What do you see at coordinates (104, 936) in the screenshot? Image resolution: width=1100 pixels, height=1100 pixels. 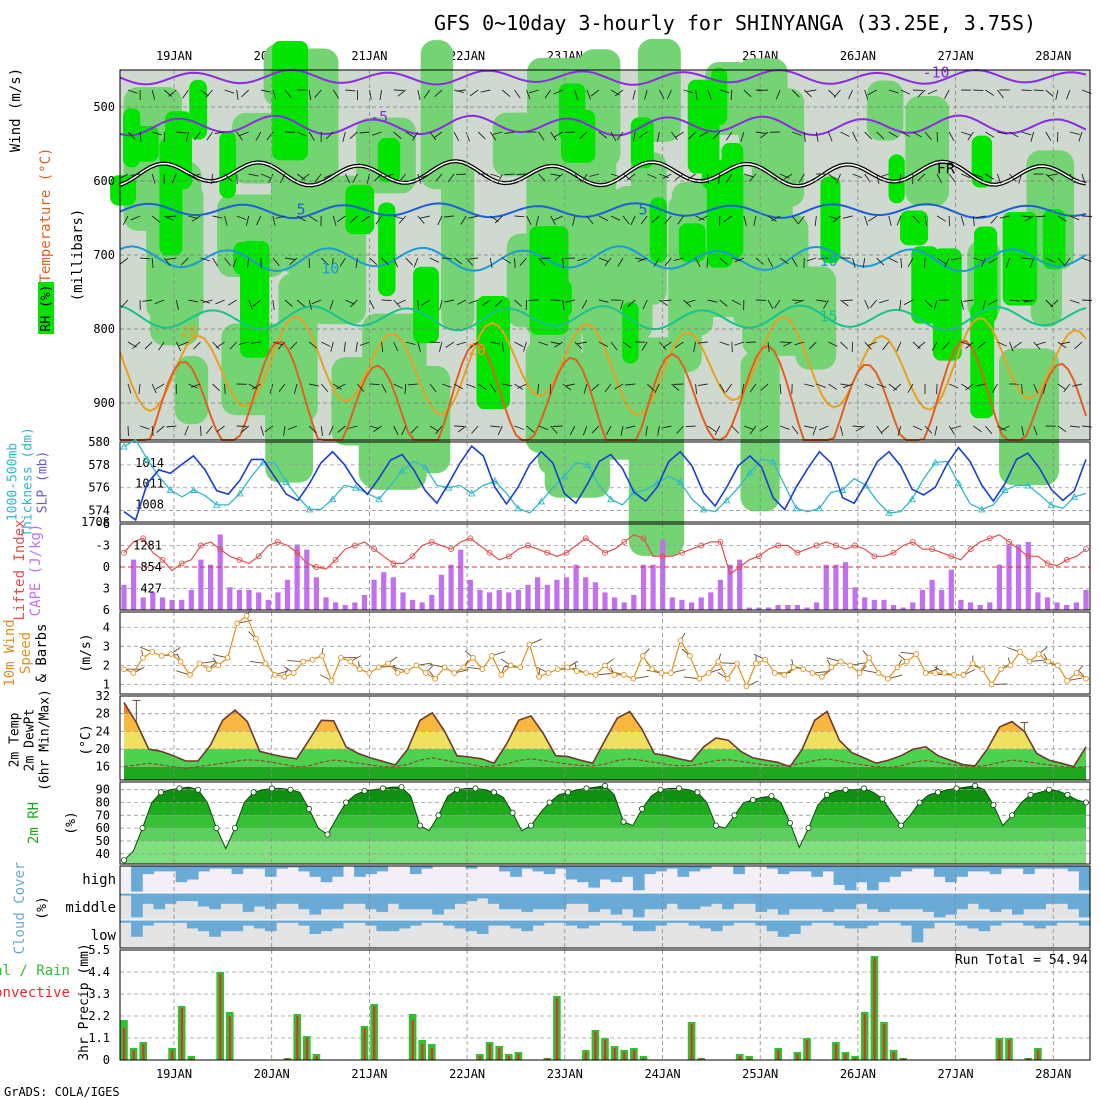 I see `cloud-layer-label: low` at bounding box center [104, 936].